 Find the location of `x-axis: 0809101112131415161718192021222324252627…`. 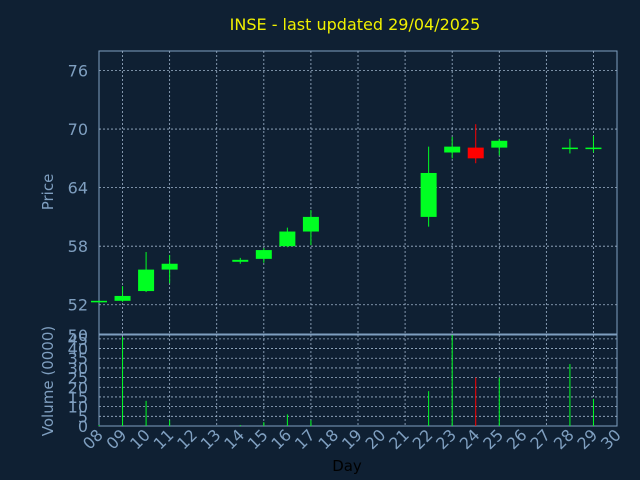

x-axis: 0809101112131415161718192021222324252627… is located at coordinates (352, 439).